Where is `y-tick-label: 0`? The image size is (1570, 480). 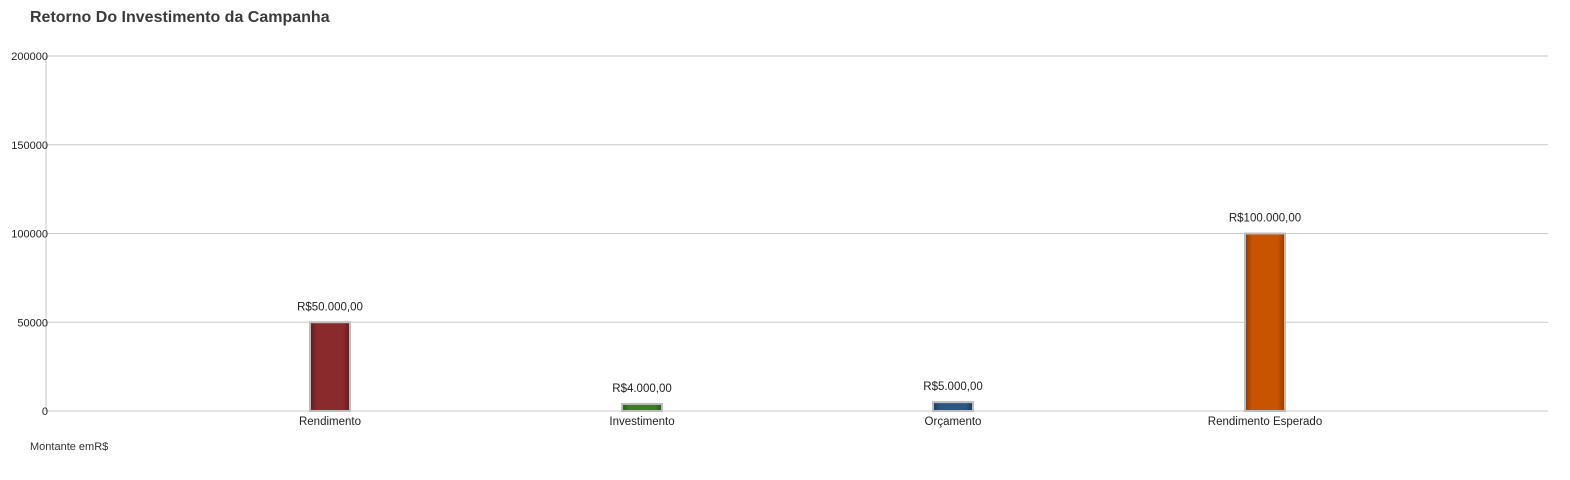 y-tick-label: 0 is located at coordinates (45, 412).